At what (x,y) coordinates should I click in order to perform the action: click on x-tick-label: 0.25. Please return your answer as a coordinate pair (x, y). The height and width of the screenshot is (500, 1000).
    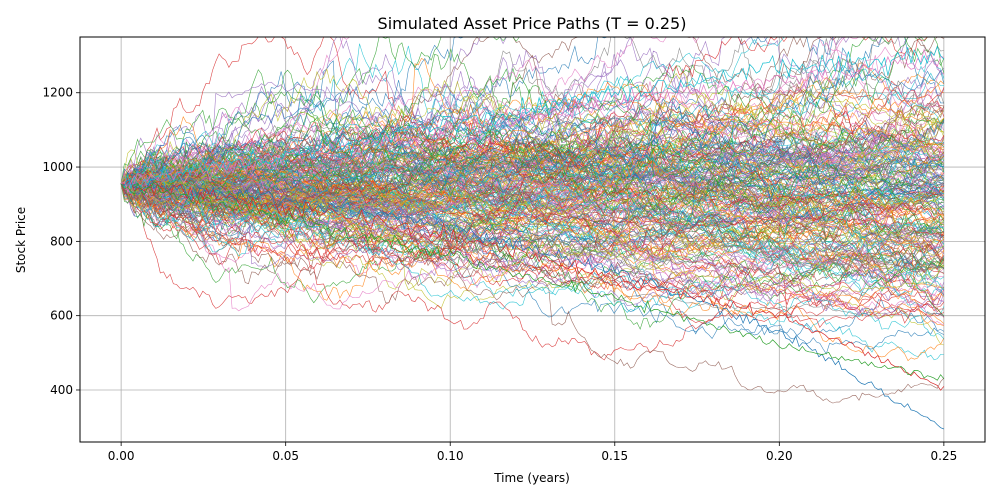
    Looking at the image, I should click on (944, 456).